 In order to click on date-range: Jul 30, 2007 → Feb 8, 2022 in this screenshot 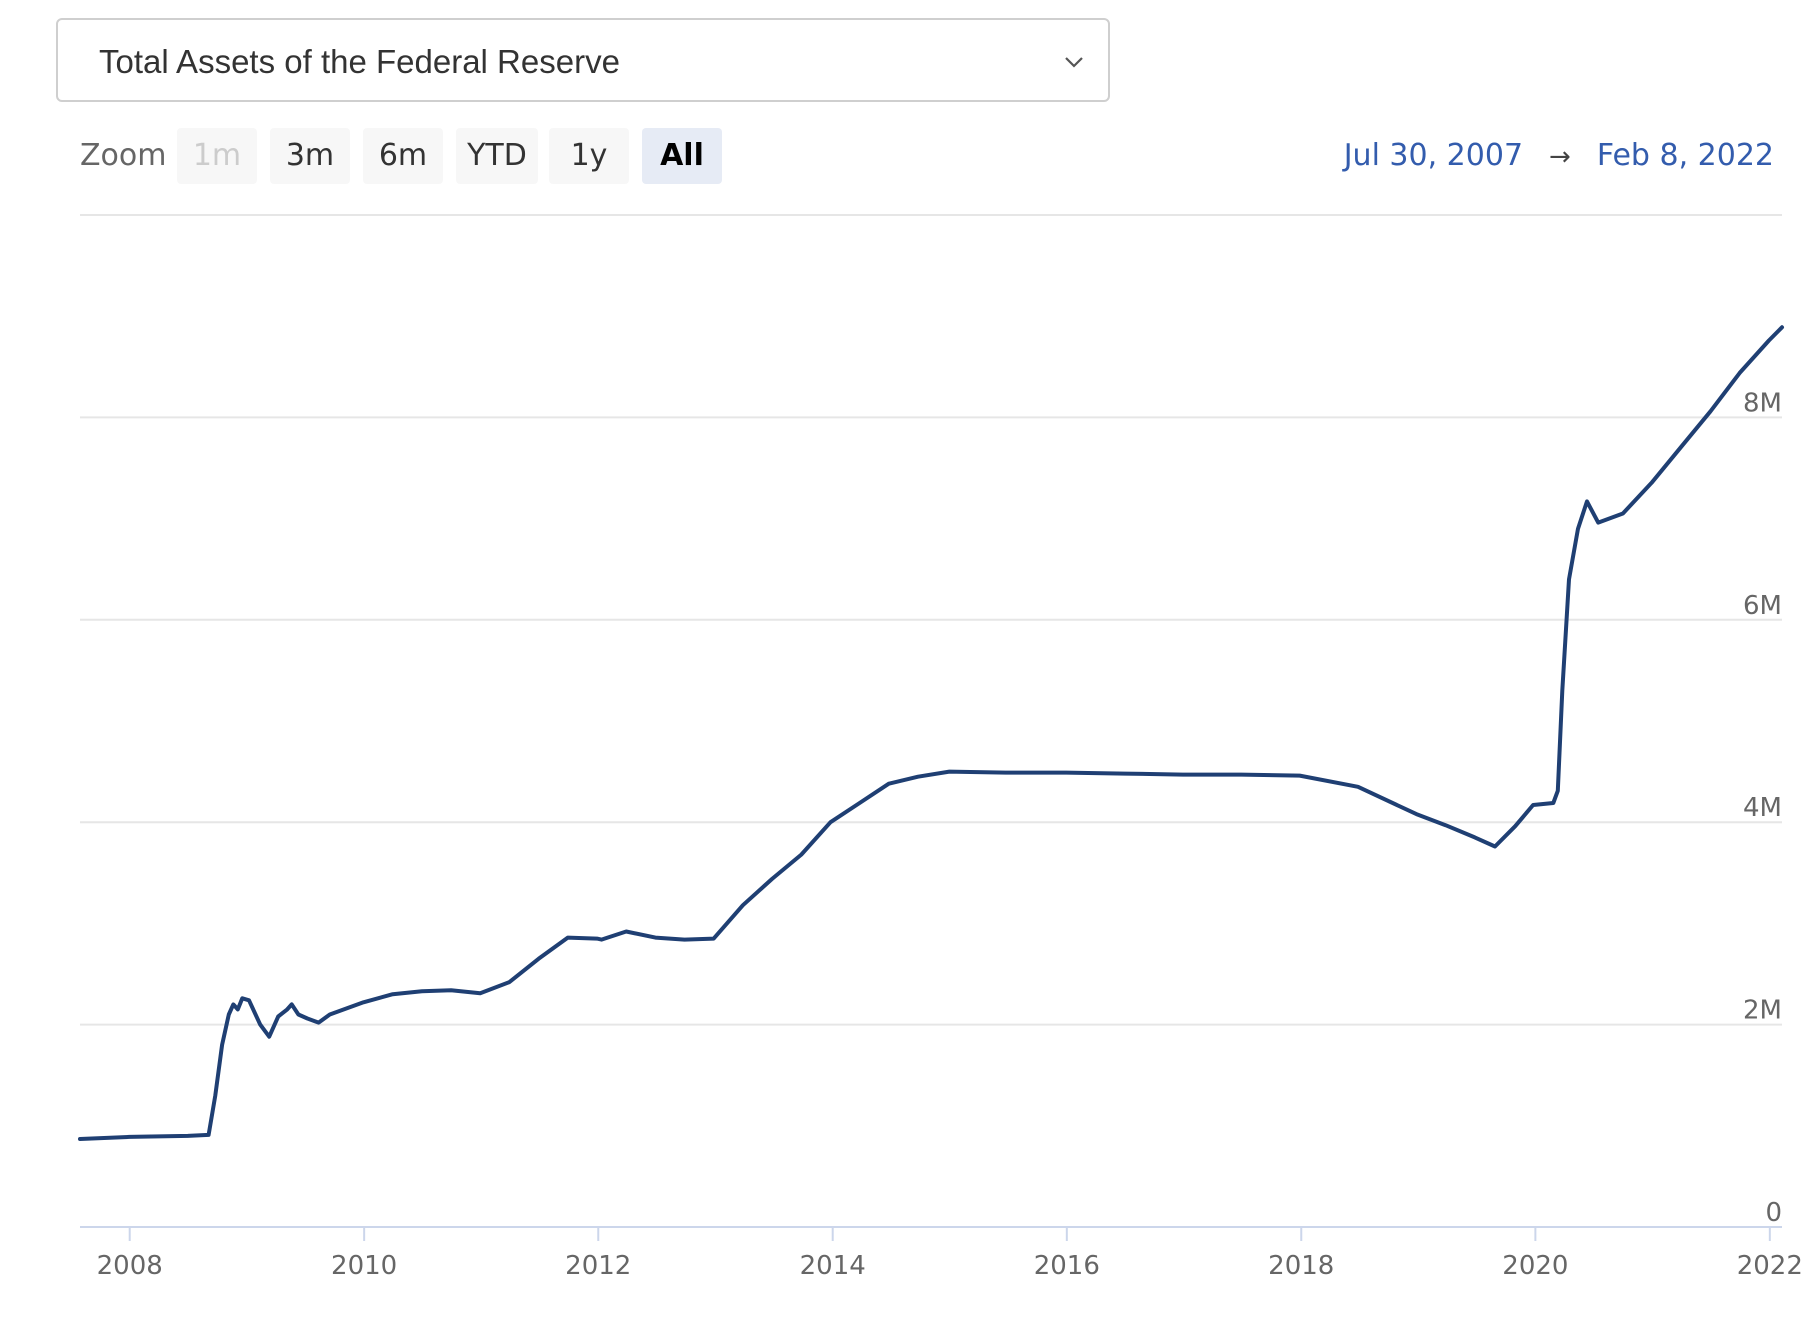, I will do `click(1559, 156)`.